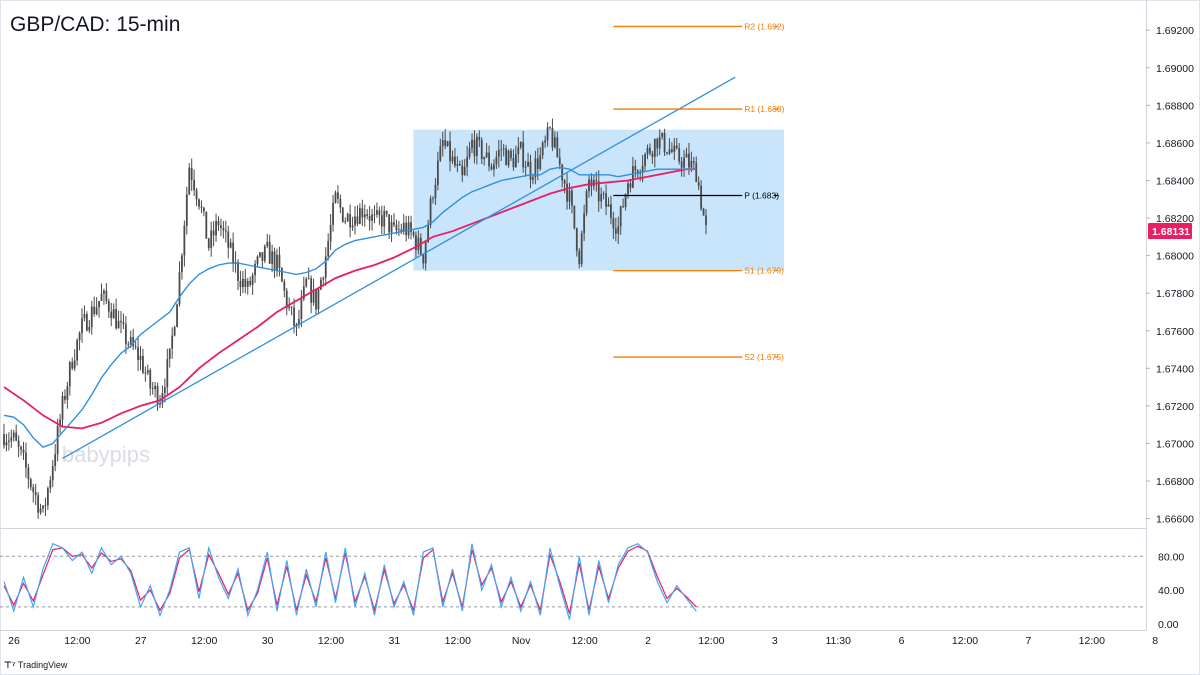 The height and width of the screenshot is (675, 1200). I want to click on oscillator-tick-label: 80.00, so click(1171, 557).